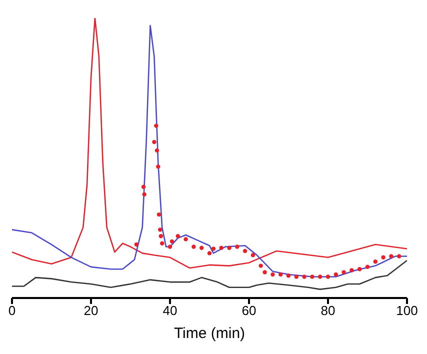 The image size is (427, 354). What do you see at coordinates (328, 310) in the screenshot?
I see `x-tick-label: 80` at bounding box center [328, 310].